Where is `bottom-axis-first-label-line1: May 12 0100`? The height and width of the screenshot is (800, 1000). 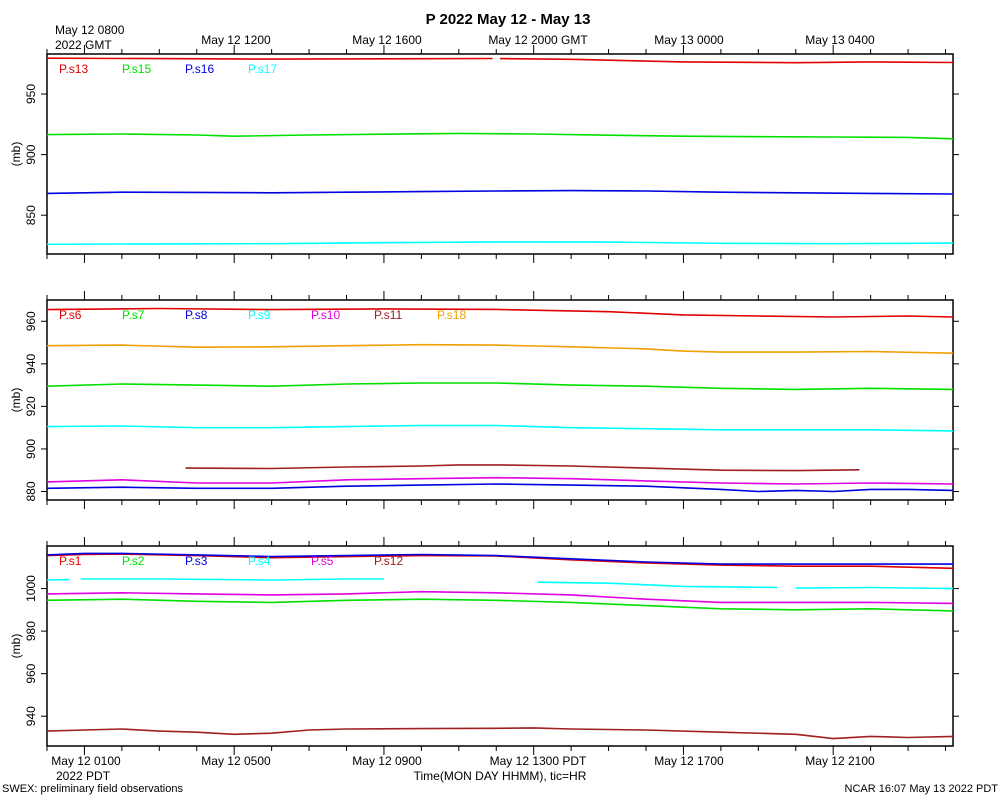
bottom-axis-first-label-line1: May 12 0100 is located at coordinates (86, 761).